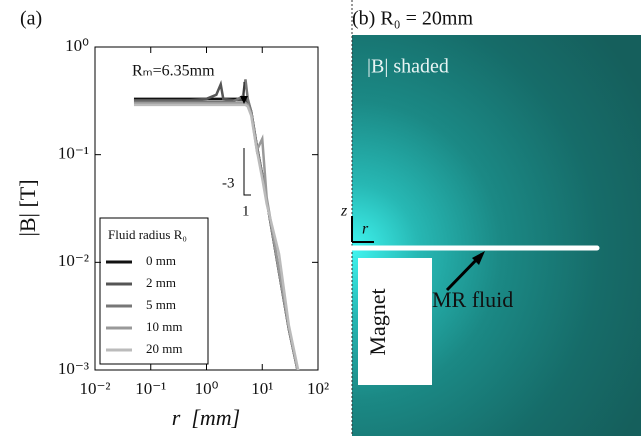  I want to click on x-tick-label: 10², so click(318, 388).